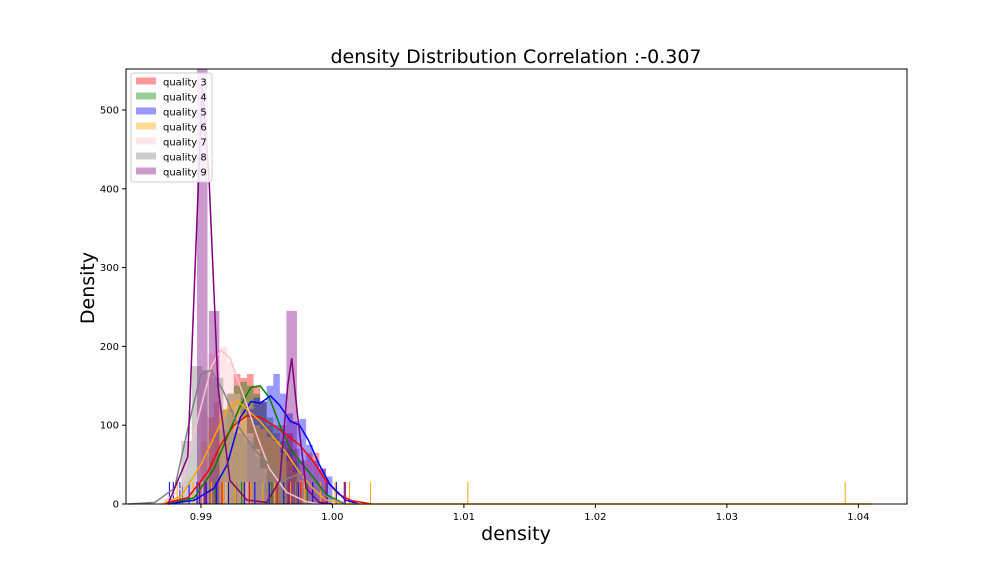 The width and height of the screenshot is (1008, 576). What do you see at coordinates (88, 288) in the screenshot?
I see `y-axis-label: Density` at bounding box center [88, 288].